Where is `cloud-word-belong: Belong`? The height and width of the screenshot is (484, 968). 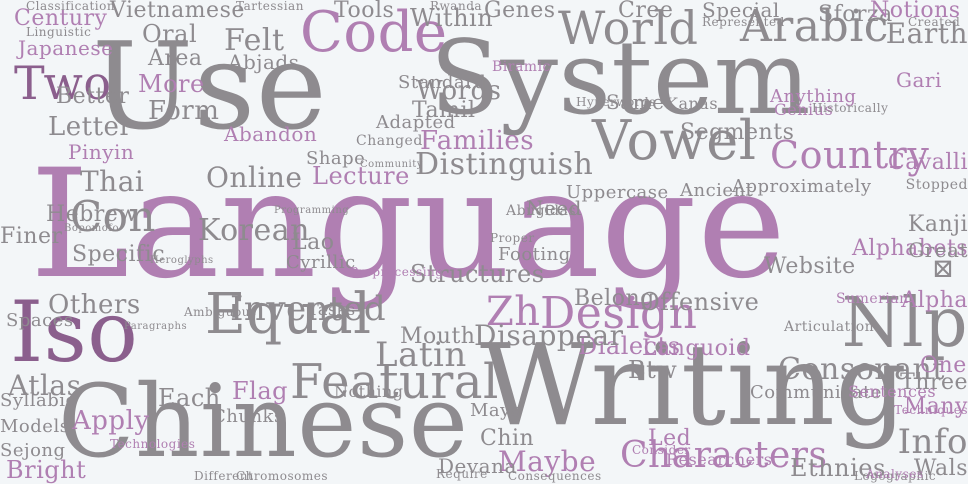 cloud-word-belong: Belong is located at coordinates (614, 298).